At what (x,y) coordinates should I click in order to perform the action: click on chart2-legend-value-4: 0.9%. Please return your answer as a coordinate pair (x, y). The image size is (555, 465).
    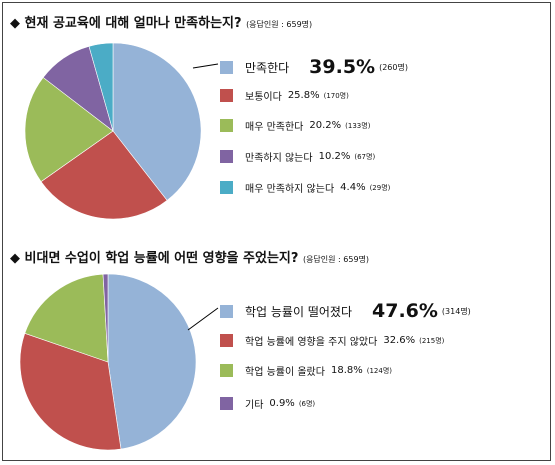
    Looking at the image, I should click on (282, 403).